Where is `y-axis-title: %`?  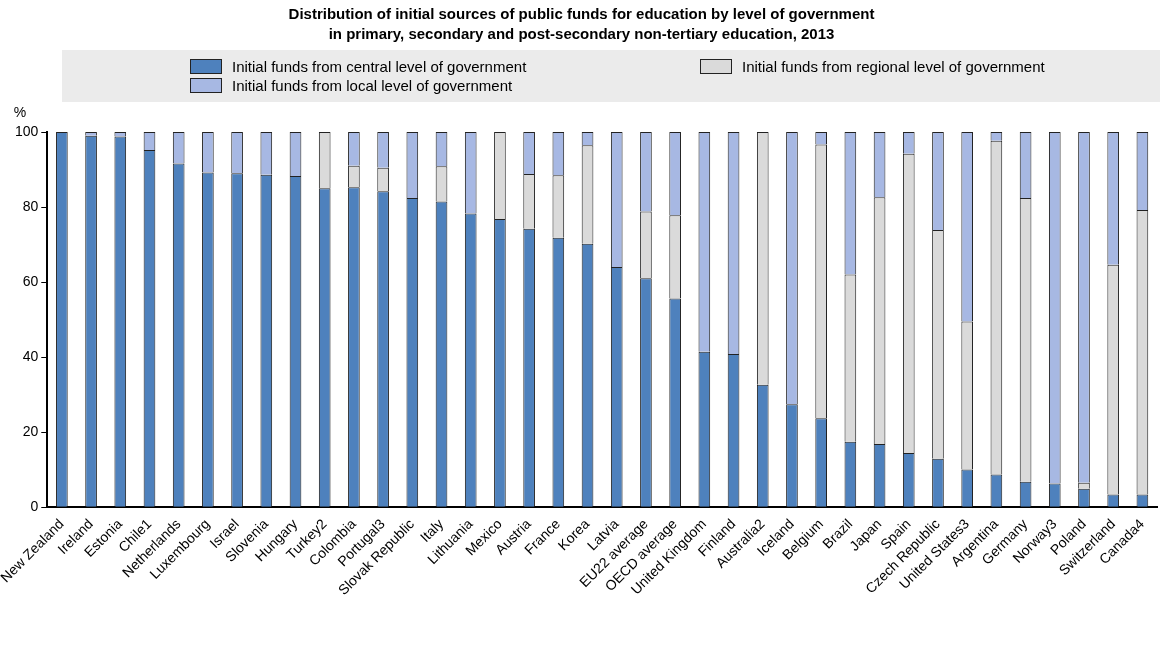 y-axis-title: % is located at coordinates (20, 111).